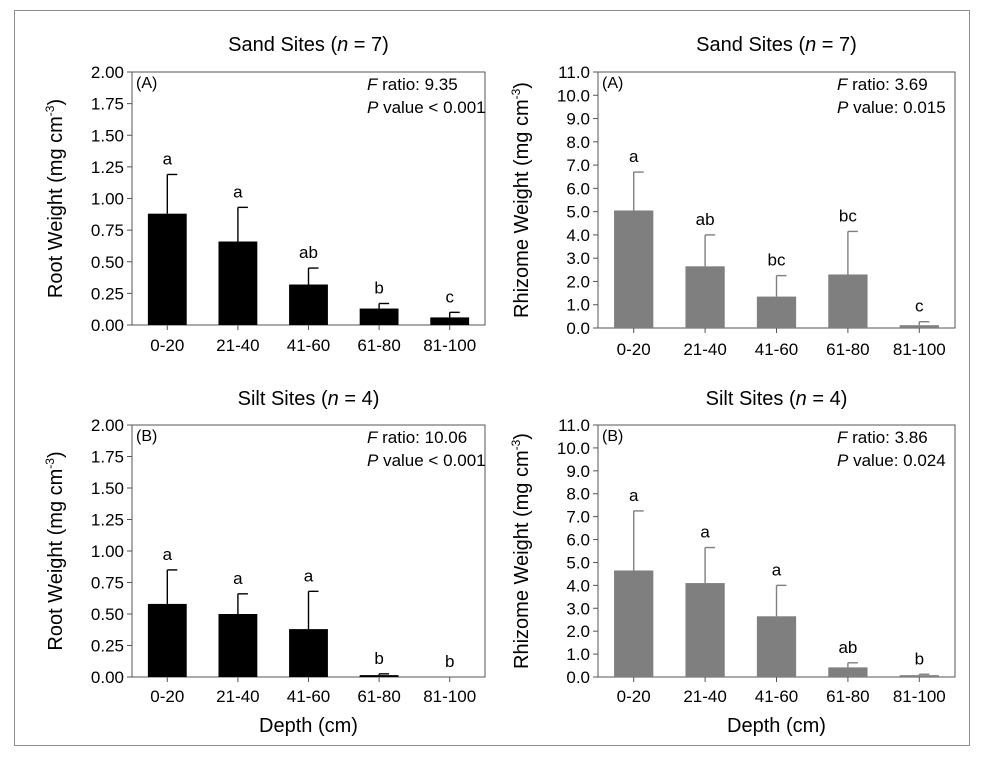 This screenshot has height=759, width=987. I want to click on f-ratio-text: F ratio: 10.06, so click(417, 437).